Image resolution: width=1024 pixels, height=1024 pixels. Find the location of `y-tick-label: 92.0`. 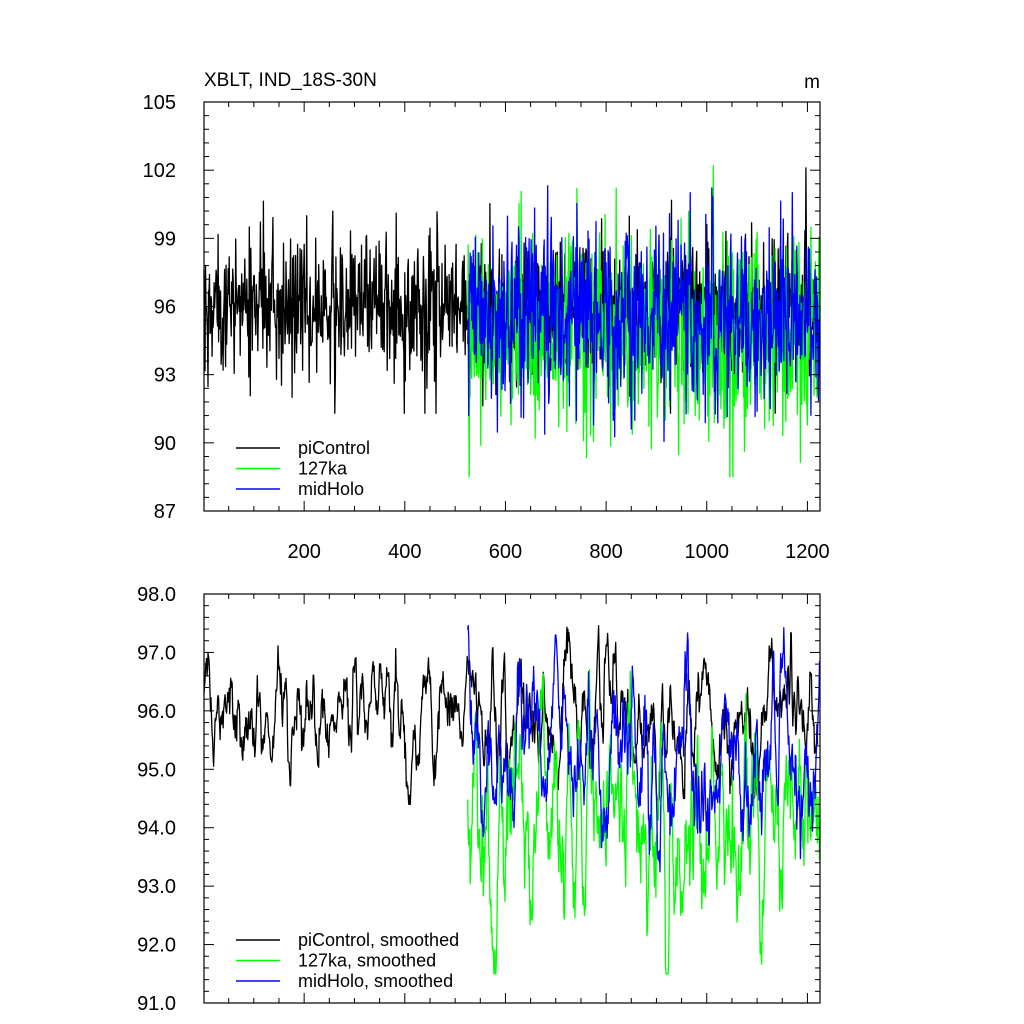

y-tick-label: 92.0 is located at coordinates (156, 946).